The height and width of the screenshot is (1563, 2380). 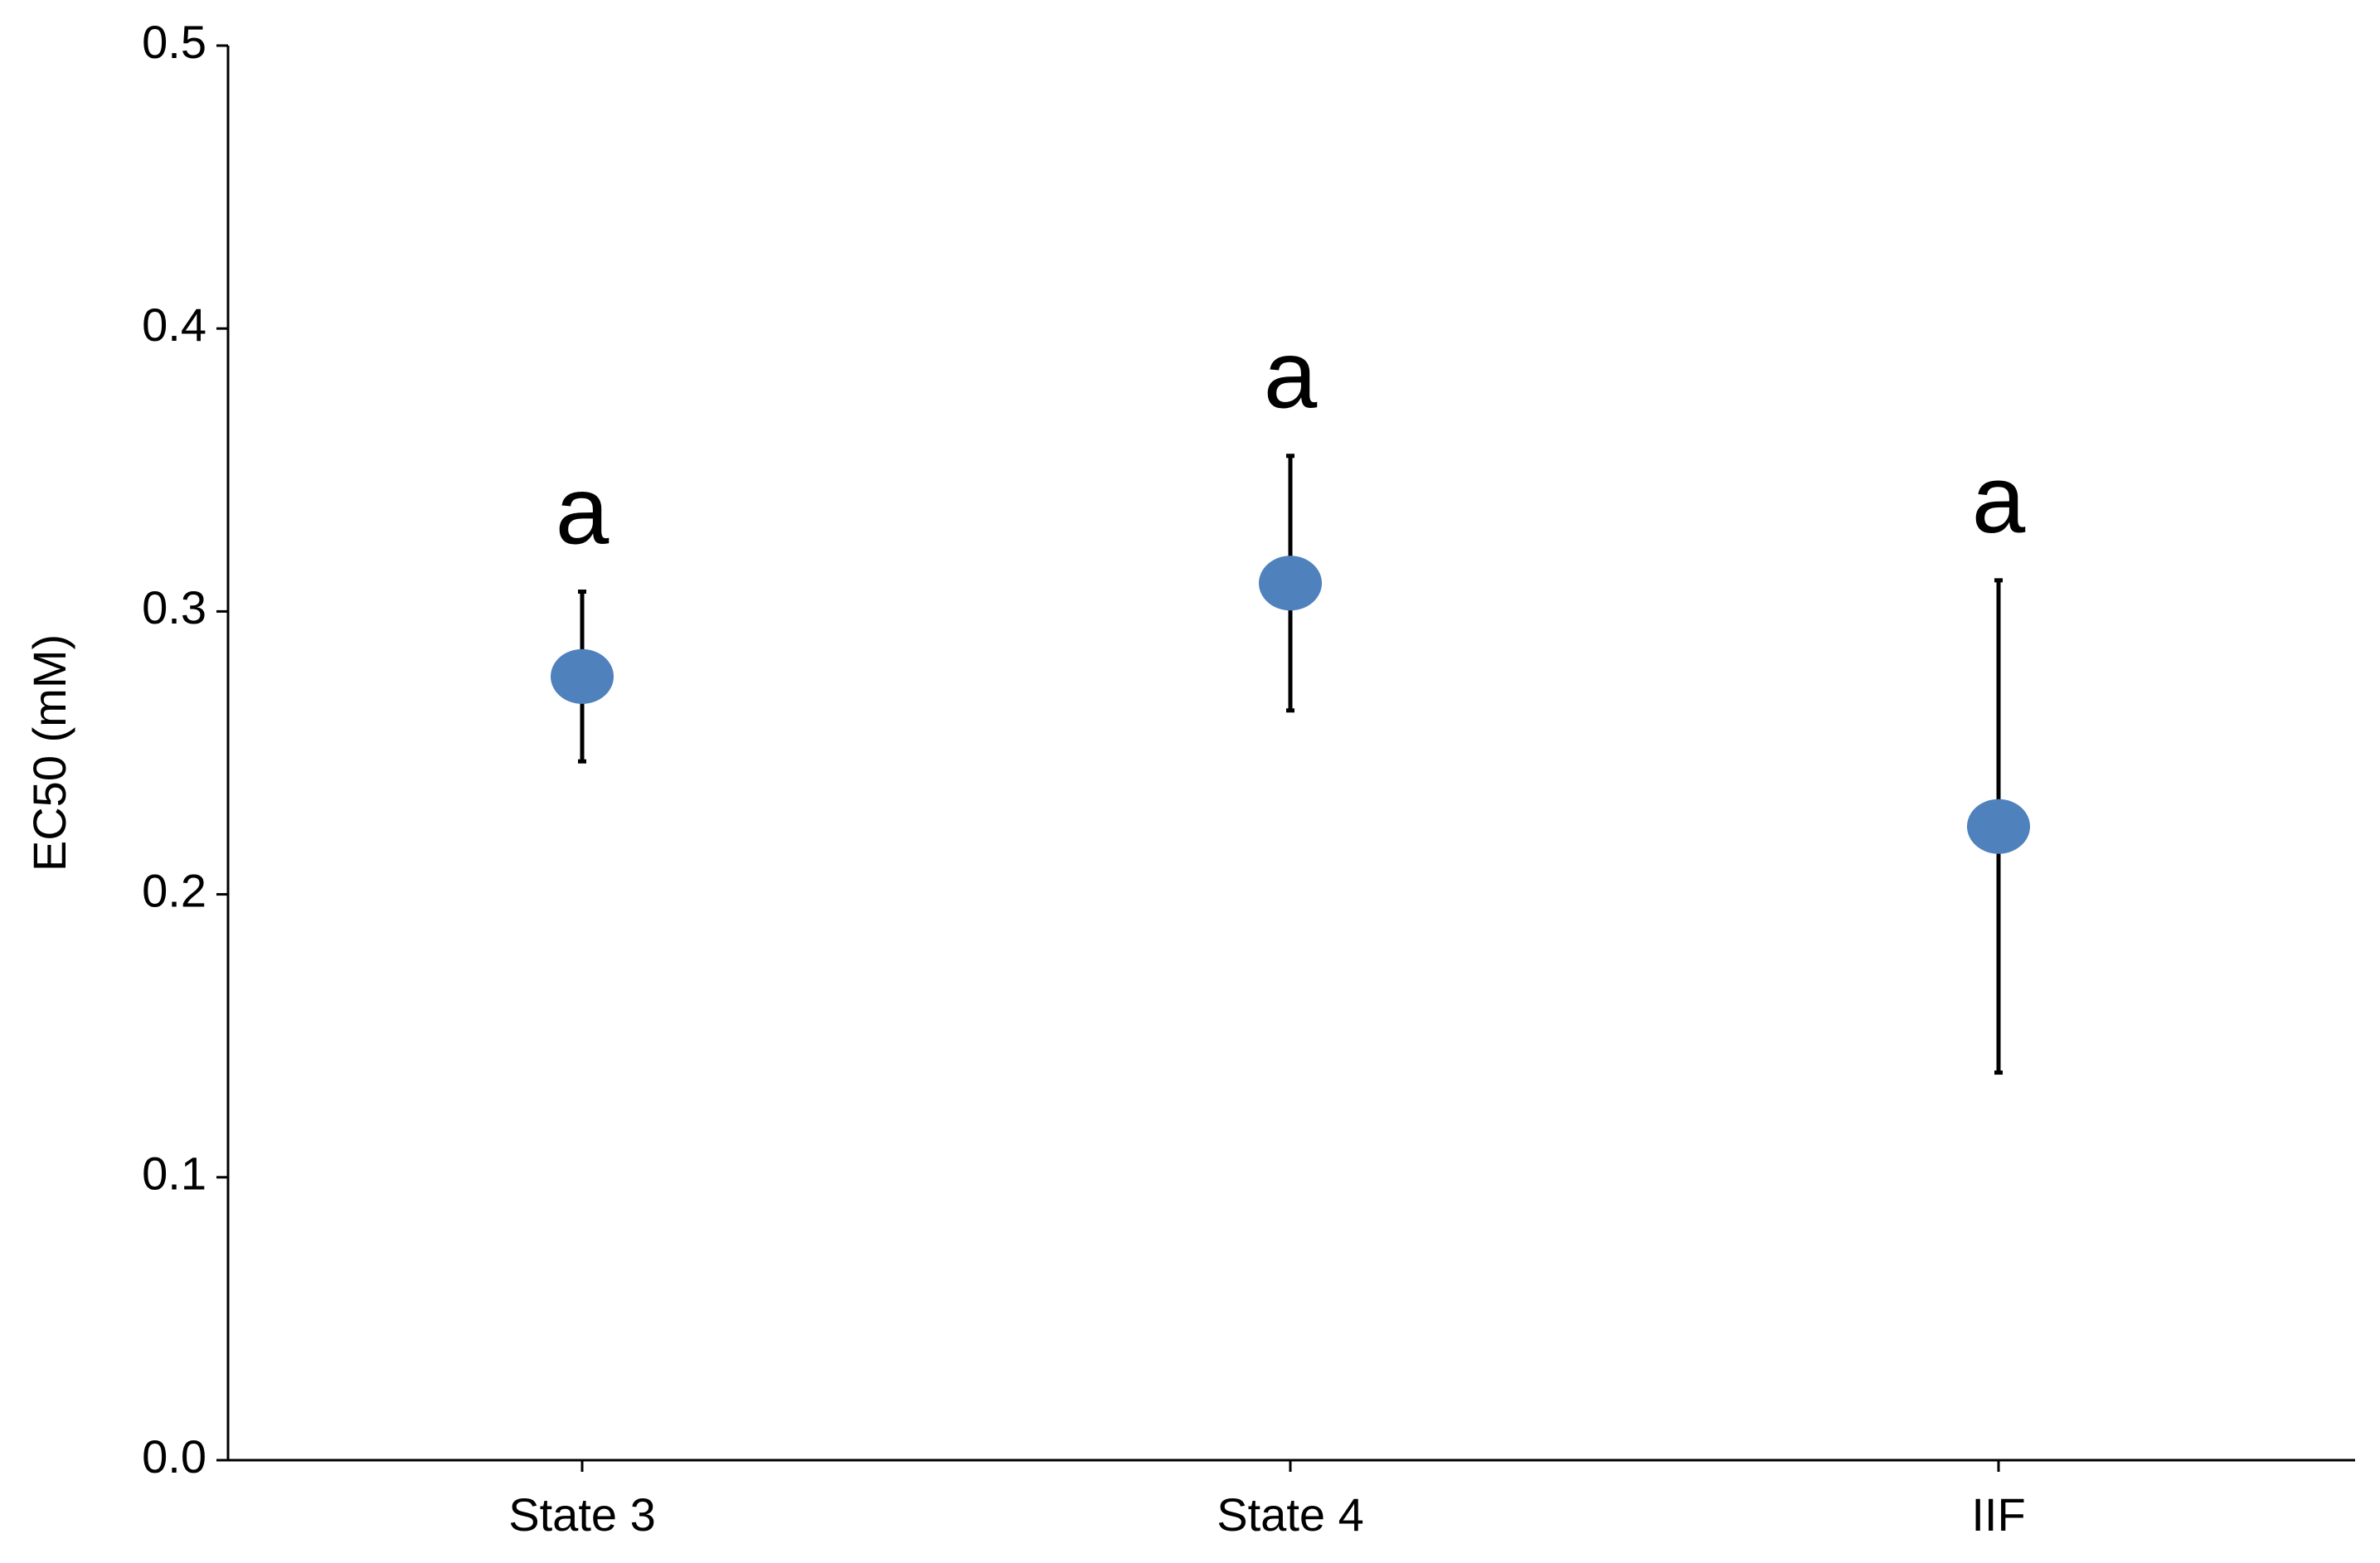 I want to click on y-tick-label: 0.5, so click(x=174, y=42).